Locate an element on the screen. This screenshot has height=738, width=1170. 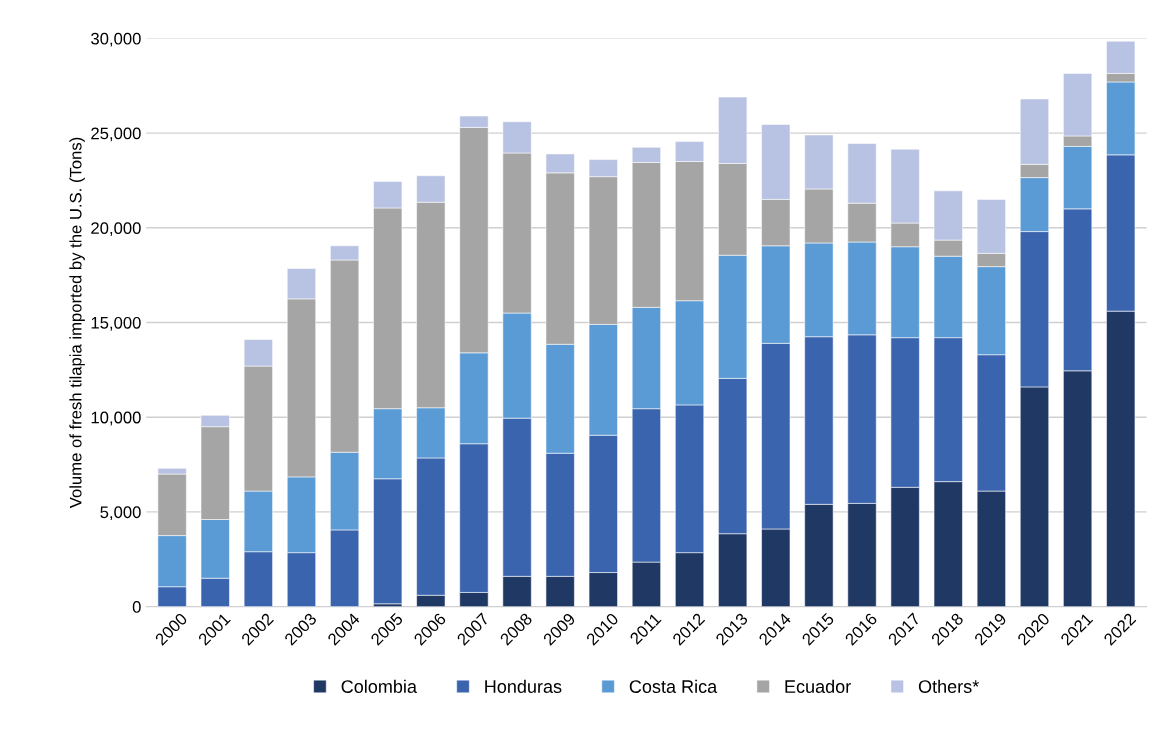
legend-label: Honduras is located at coordinates (523, 686).